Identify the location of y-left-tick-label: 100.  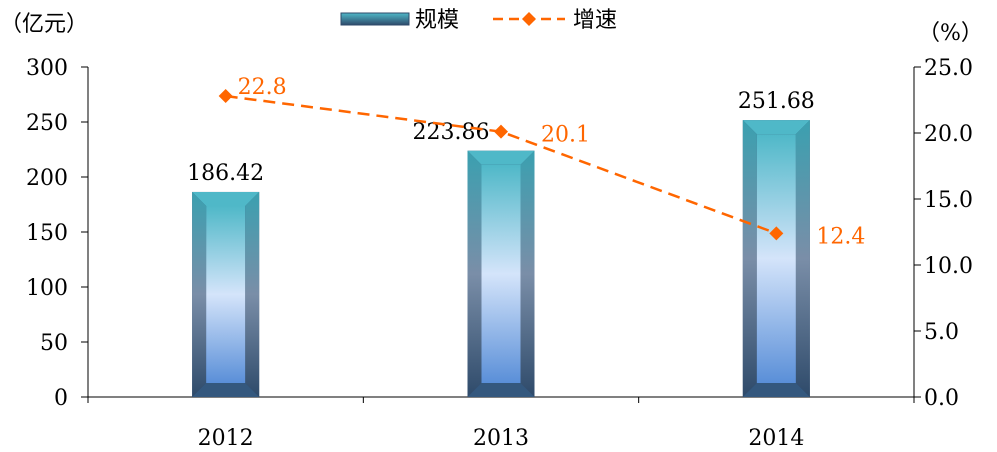
(47, 288).